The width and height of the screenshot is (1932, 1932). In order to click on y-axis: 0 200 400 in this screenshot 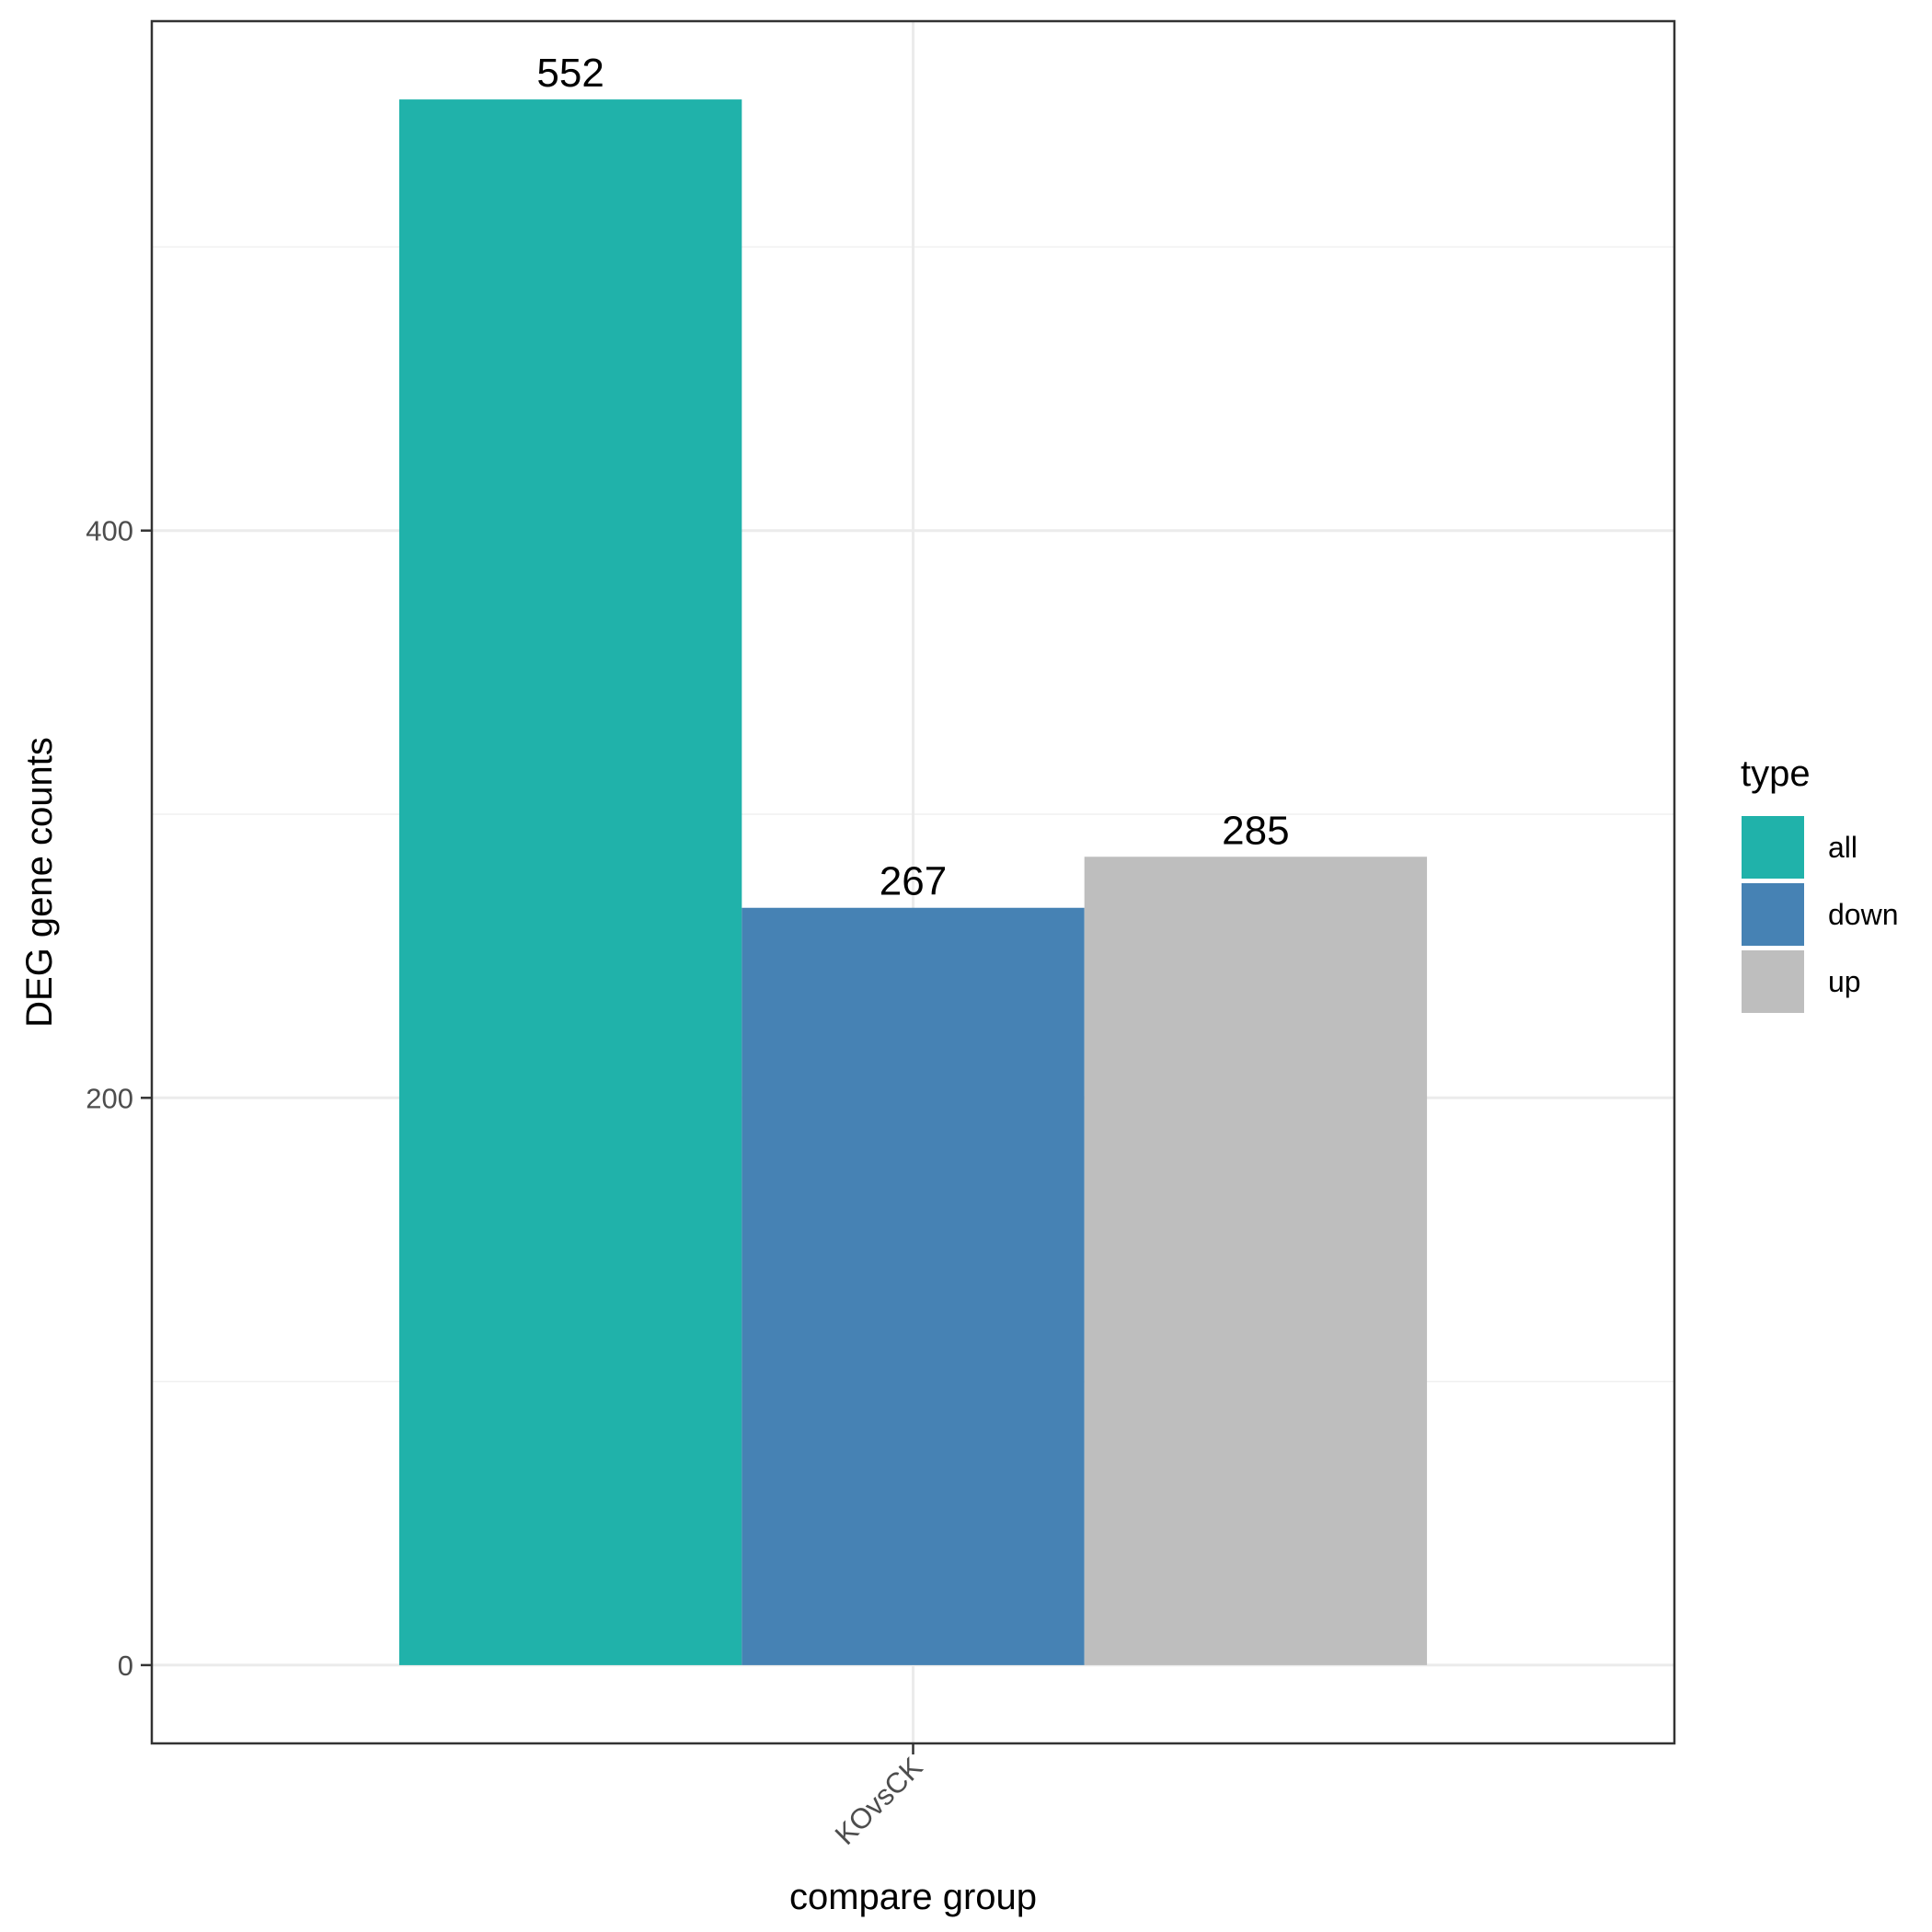, I will do `click(119, 1098)`.